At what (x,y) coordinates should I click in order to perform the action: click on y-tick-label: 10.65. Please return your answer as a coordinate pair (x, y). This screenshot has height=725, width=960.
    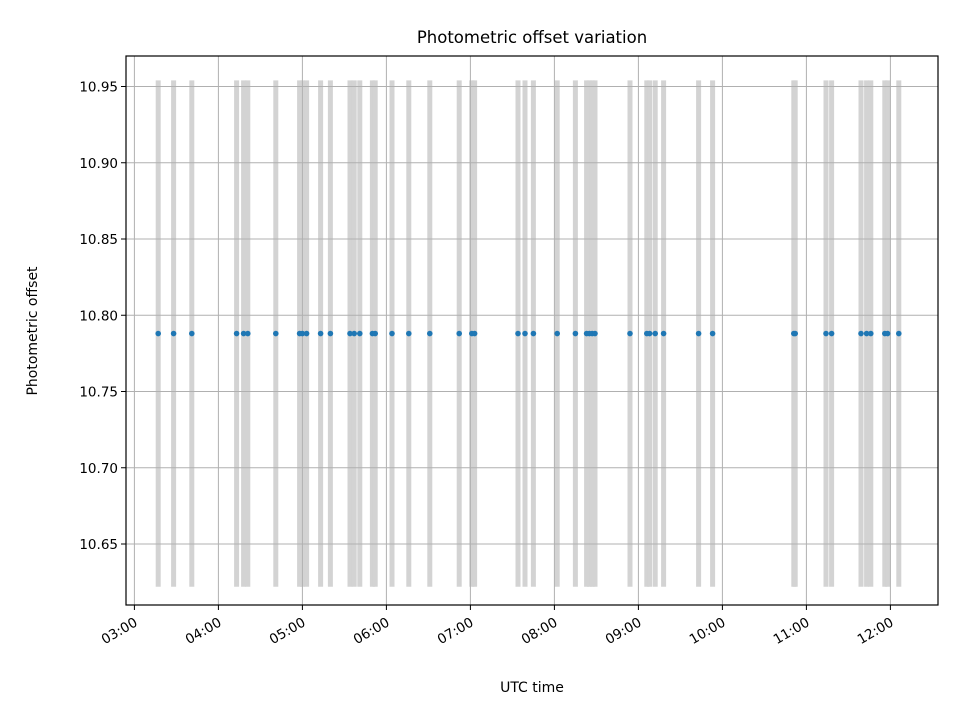
    Looking at the image, I should click on (98, 545).